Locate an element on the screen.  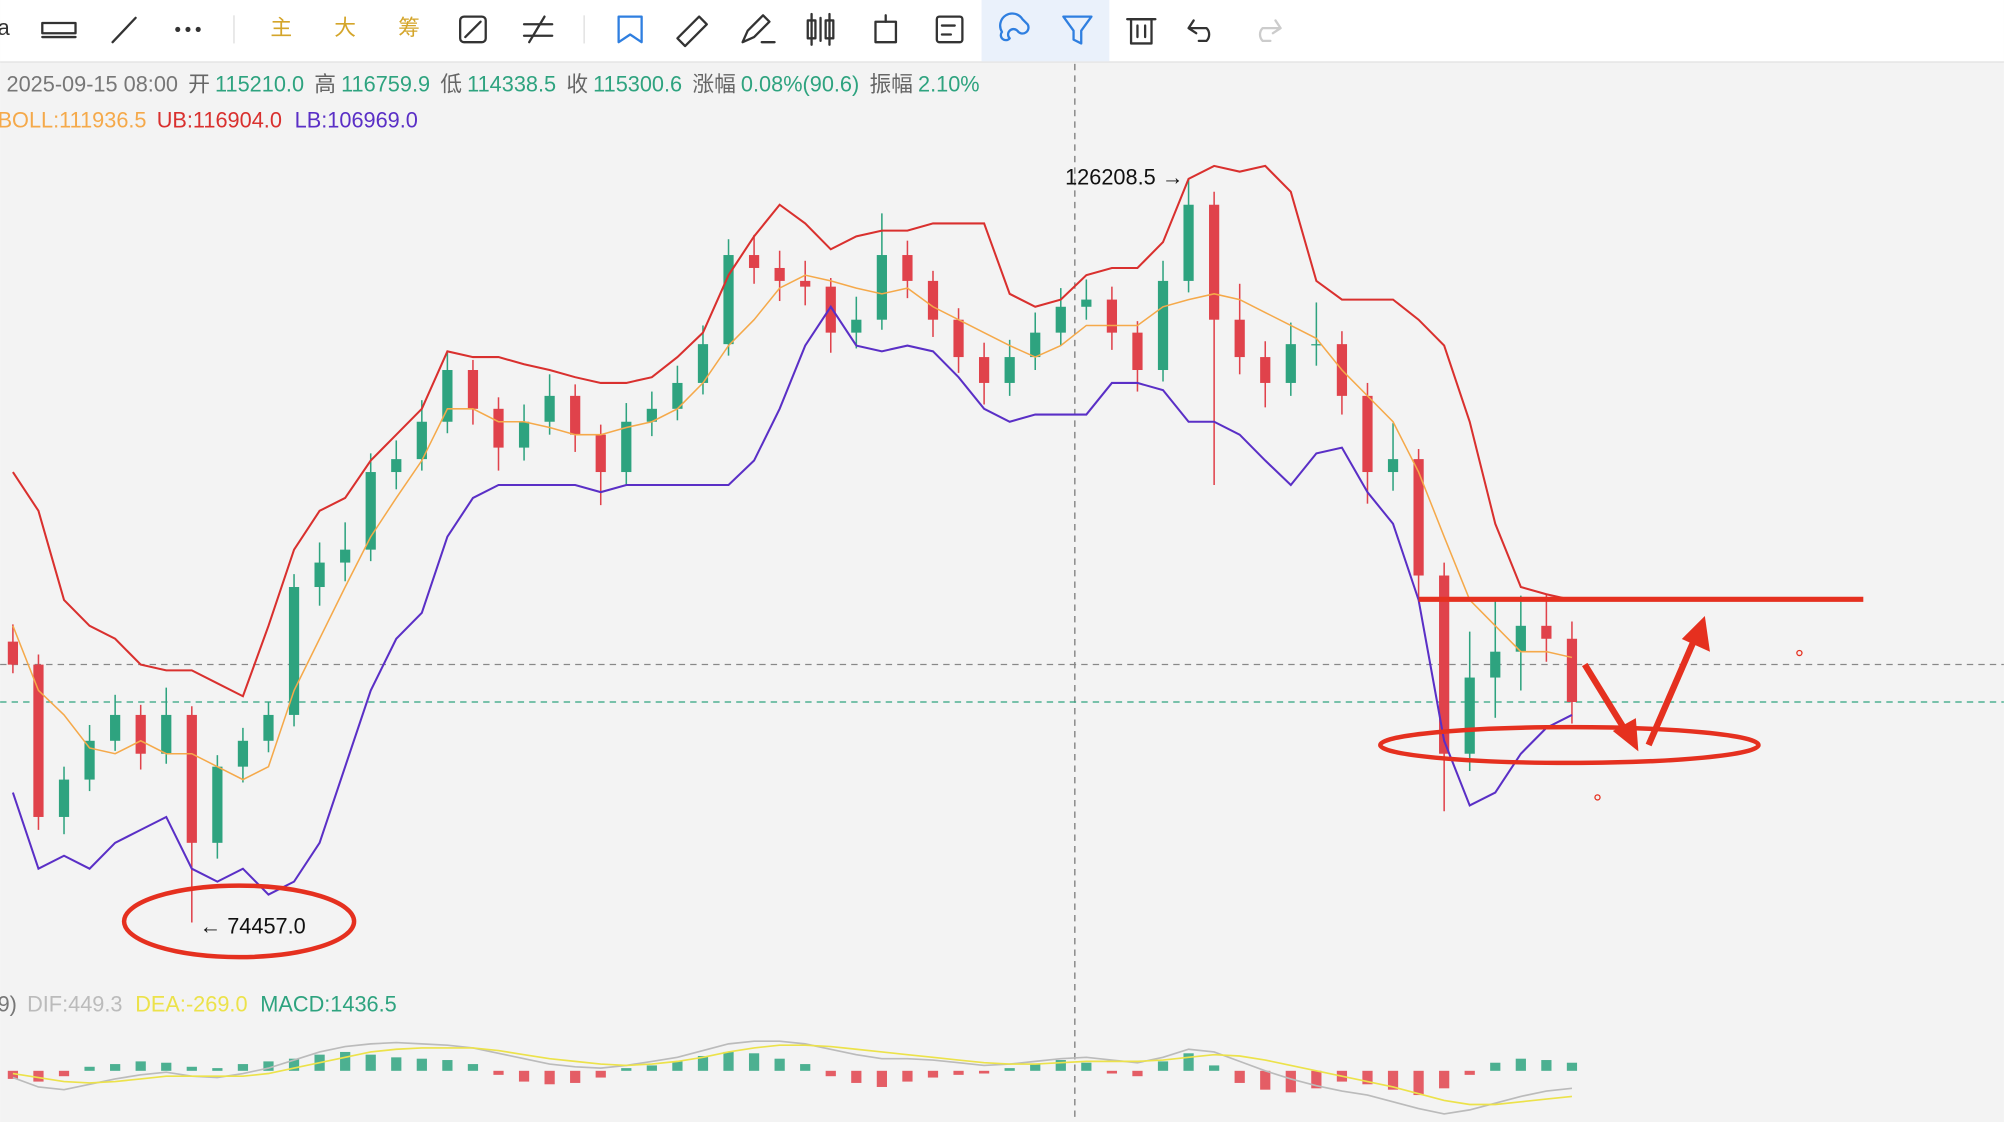
arrow-head is located at coordinates (1625, 735).